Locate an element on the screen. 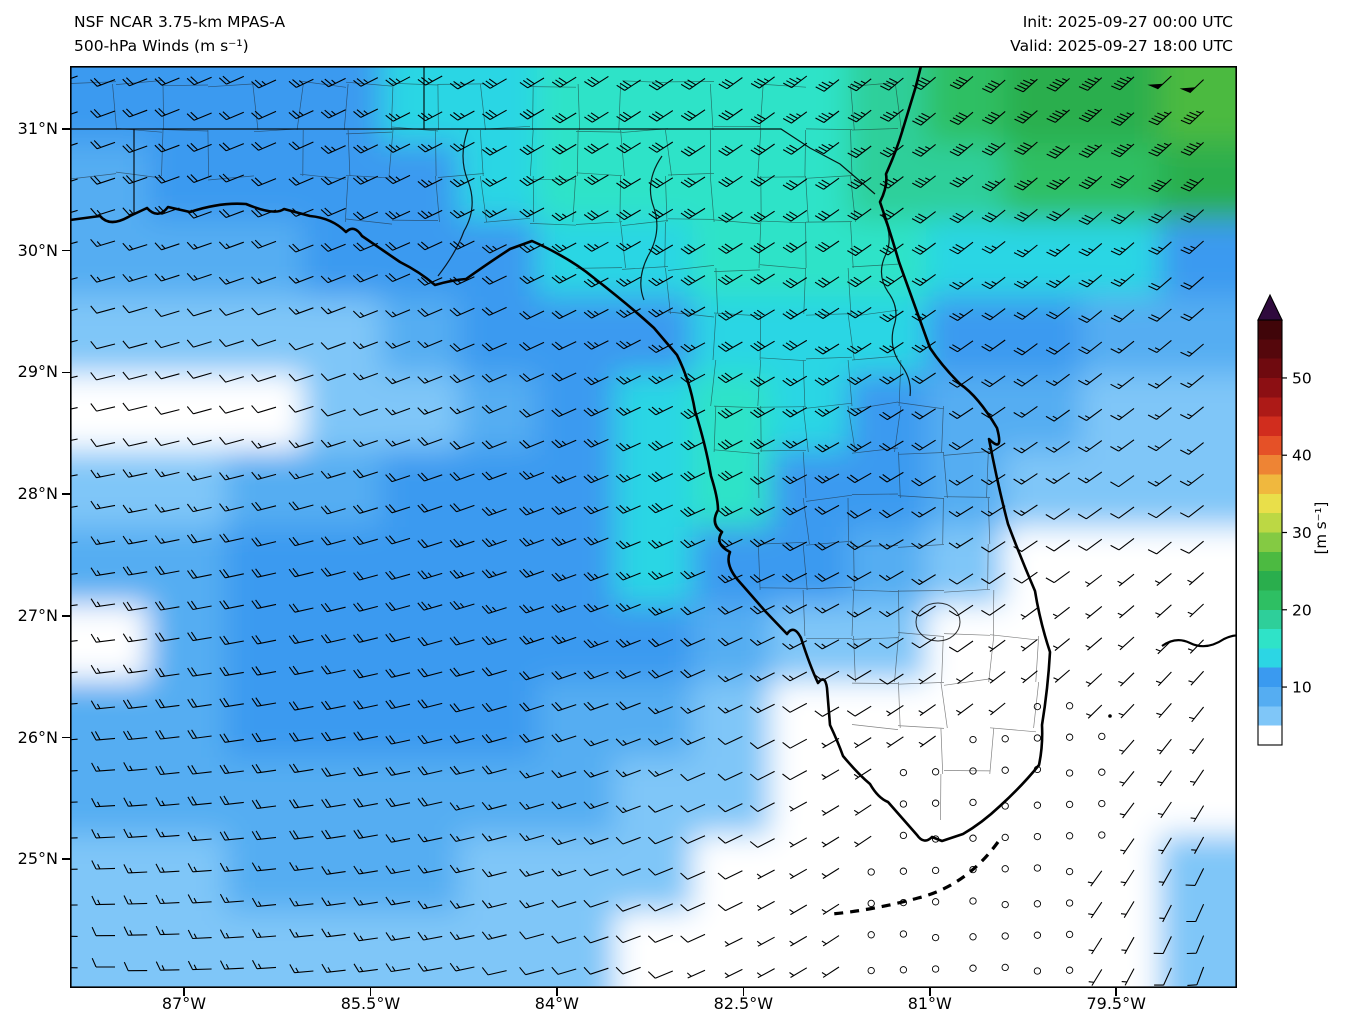 The image size is (1353, 1027). field-title: 500-hPa Winds (m s⁻¹) is located at coordinates (161, 46).